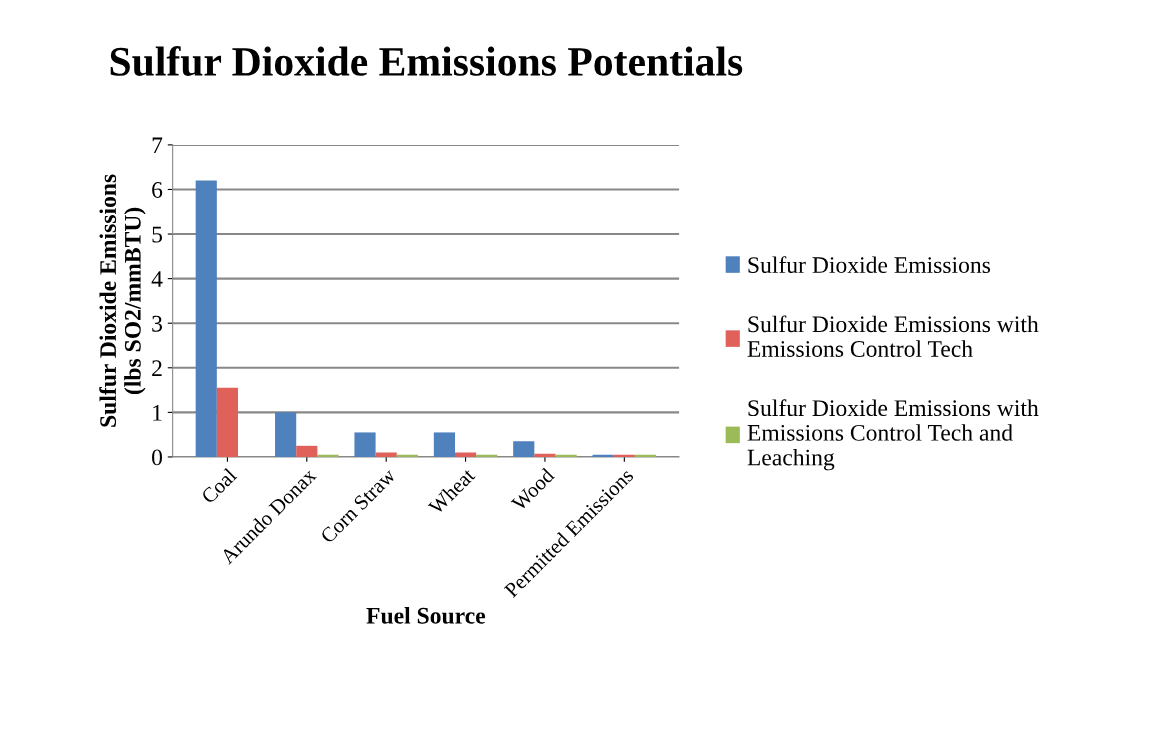  I want to click on x-tick-label: Coal, so click(219, 485).